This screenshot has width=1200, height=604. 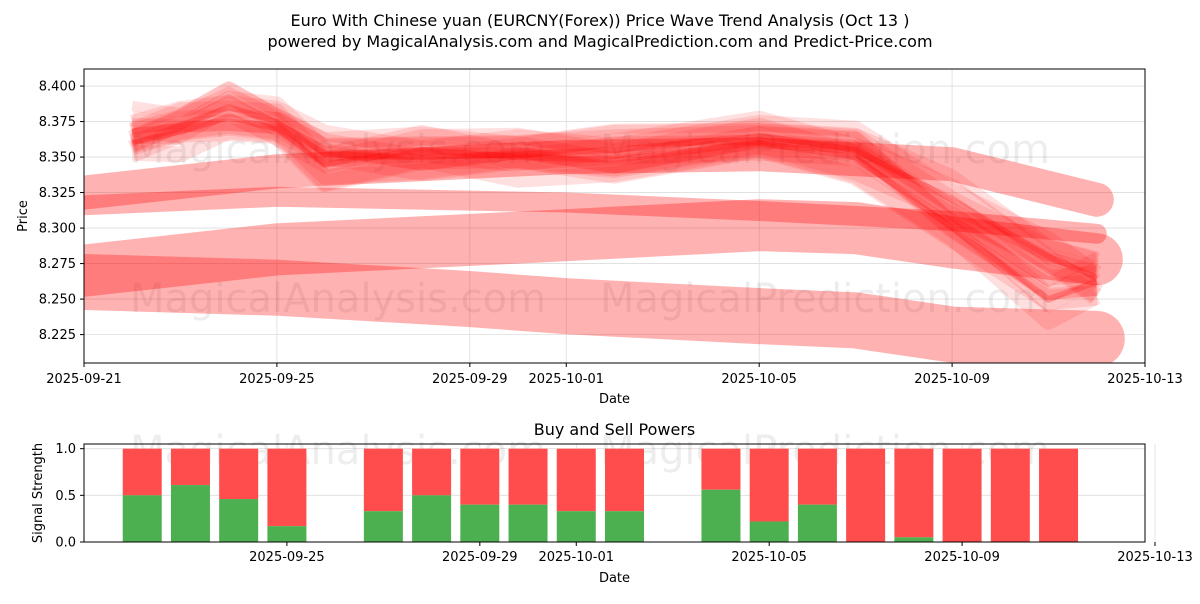 I want to click on y-tick-label: 8.375, so click(x=57, y=122).